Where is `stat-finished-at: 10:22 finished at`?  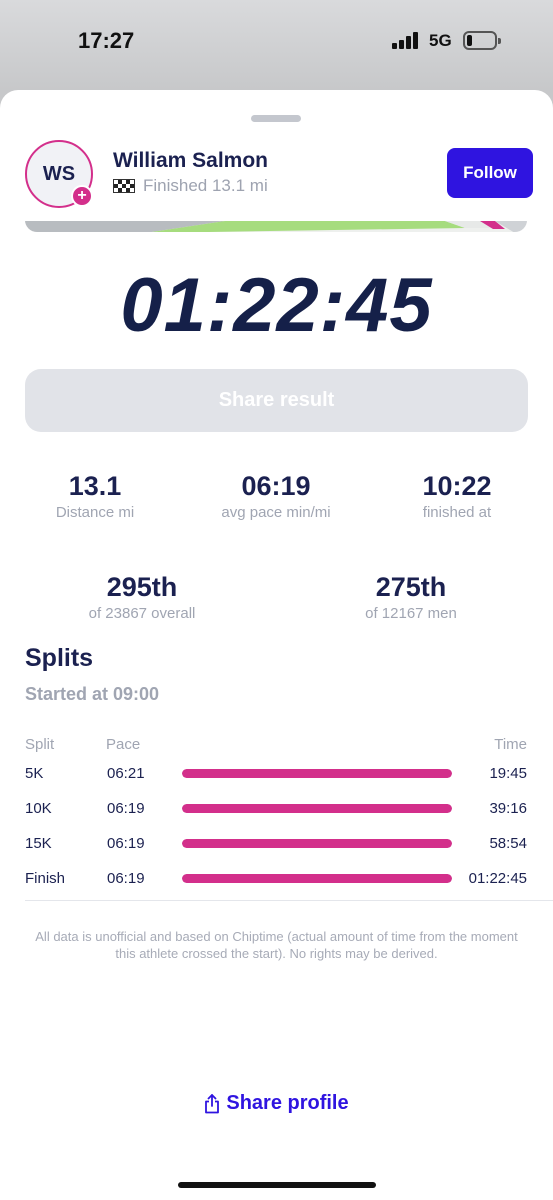 stat-finished-at: 10:22 finished at is located at coordinates (457, 496).